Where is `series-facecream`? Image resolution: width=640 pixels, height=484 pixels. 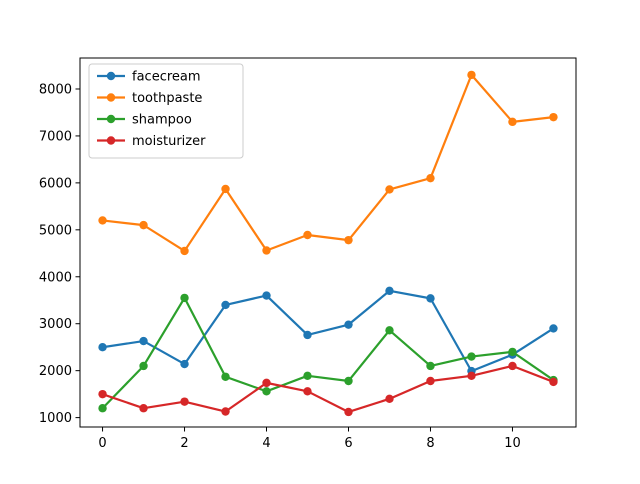 series-facecream is located at coordinates (328, 331).